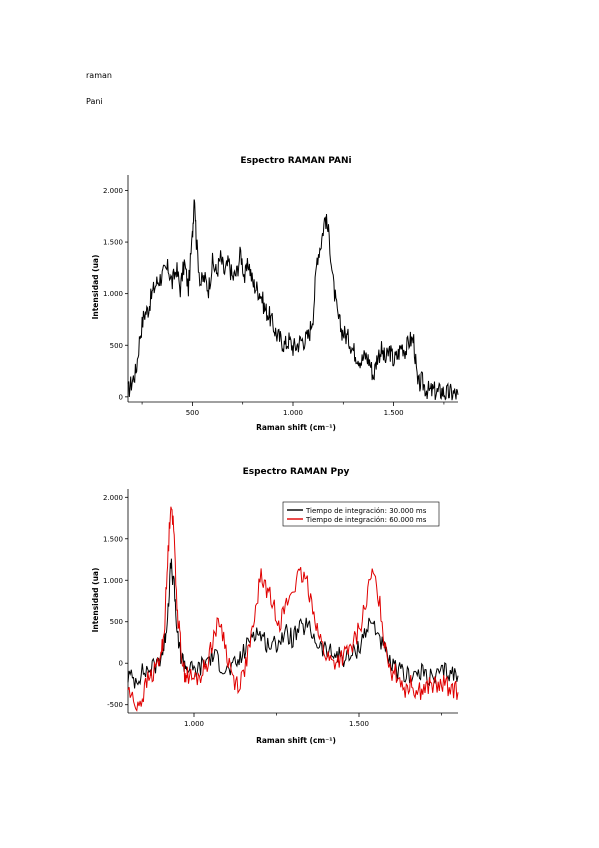  I want to click on legend-label-series-1: Tiempo de integración: 60.000 ms, so click(366, 520).